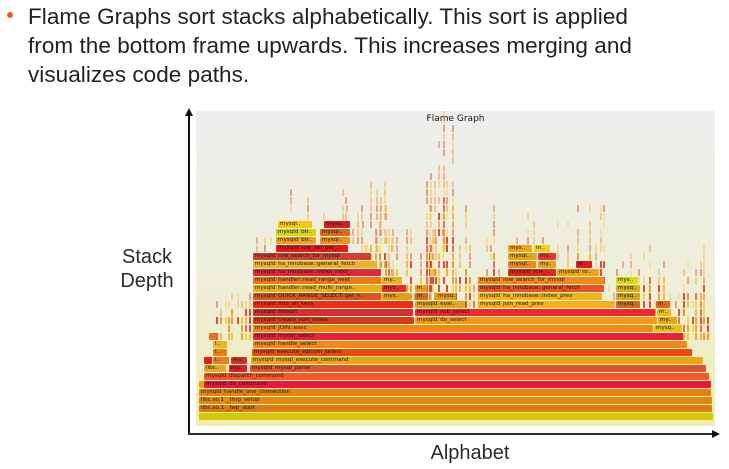 The width and height of the screenshot is (729, 469). Describe the element at coordinates (455, 408) in the screenshot. I see `flame-frame: libc.so.1`_lwp_start` at that location.